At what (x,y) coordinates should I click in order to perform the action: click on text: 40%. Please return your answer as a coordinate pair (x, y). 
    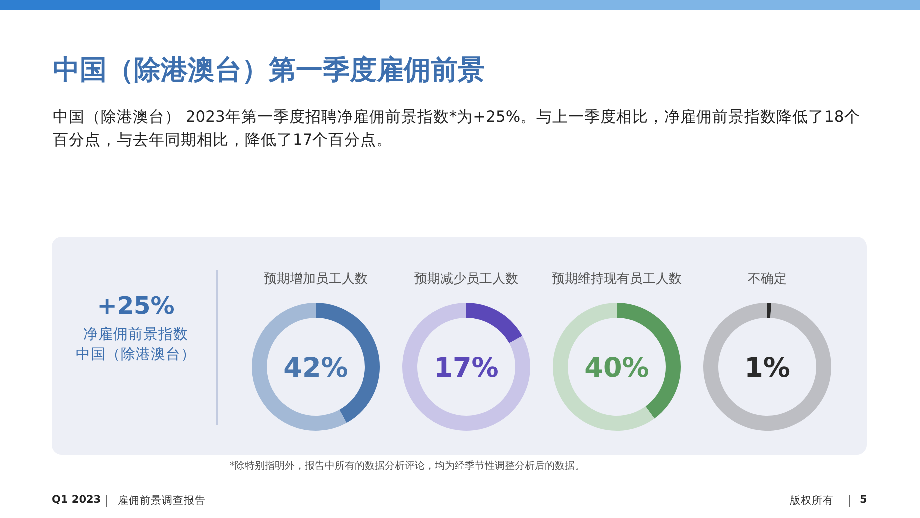
    Looking at the image, I should click on (617, 368).